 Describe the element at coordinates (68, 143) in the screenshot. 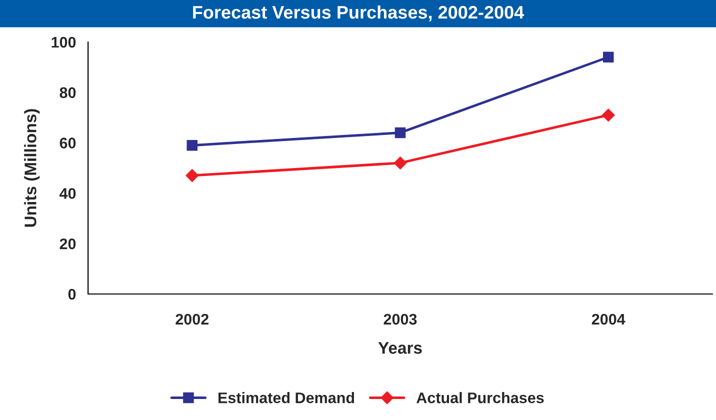

I see `y-tick-label: 60` at that location.